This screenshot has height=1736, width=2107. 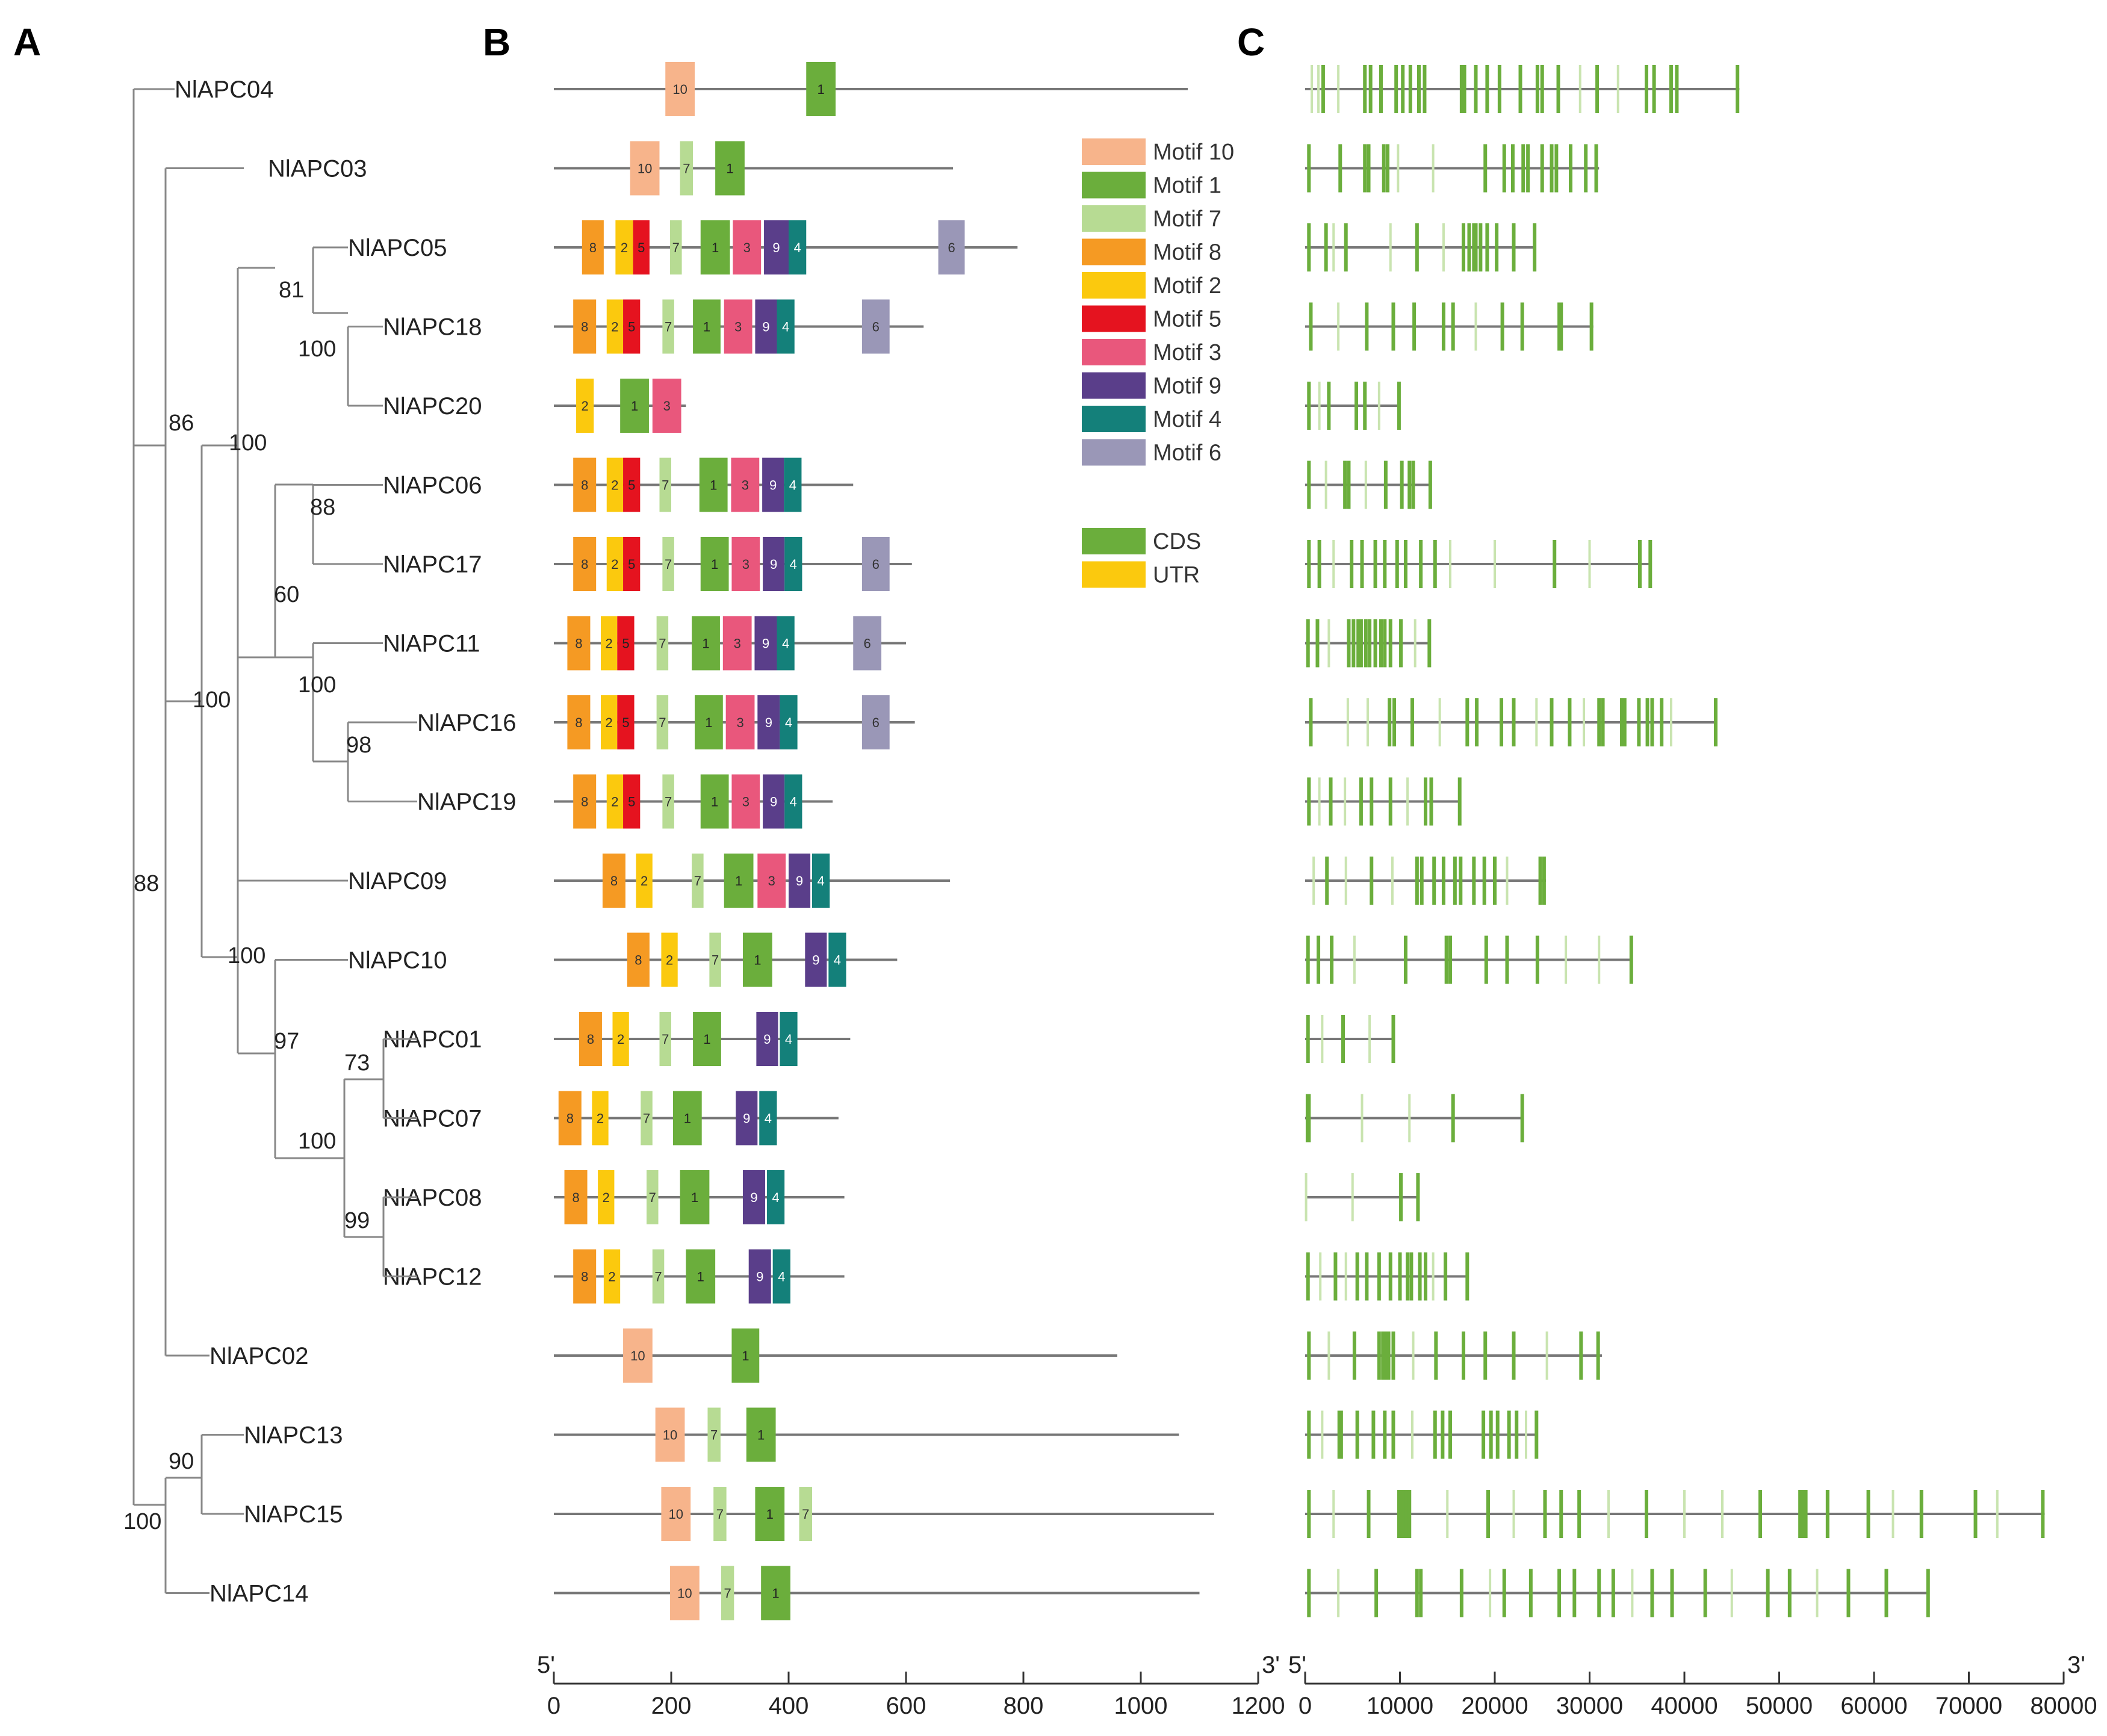 I want to click on tree-leaf-nlapc13: NlAPC13, so click(x=293, y=1435).